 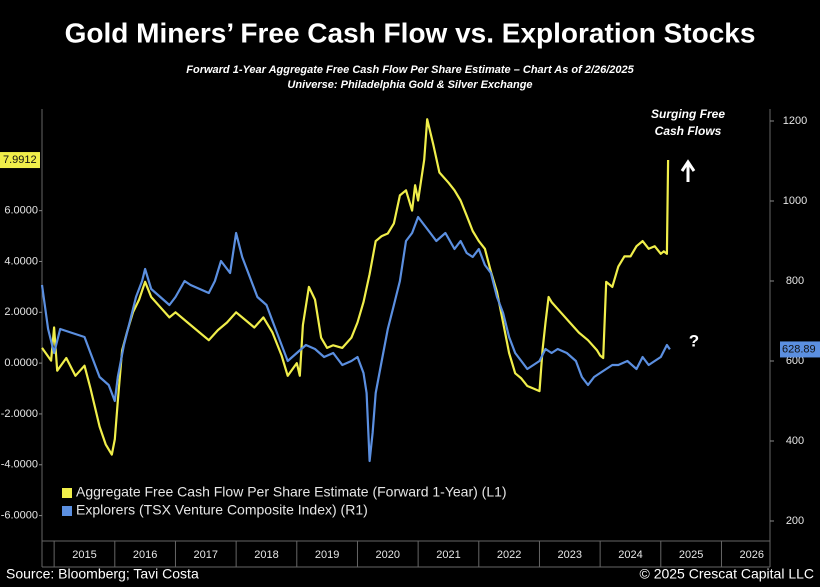 What do you see at coordinates (327, 555) in the screenshot?
I see `x-tick-label: 2019` at bounding box center [327, 555].